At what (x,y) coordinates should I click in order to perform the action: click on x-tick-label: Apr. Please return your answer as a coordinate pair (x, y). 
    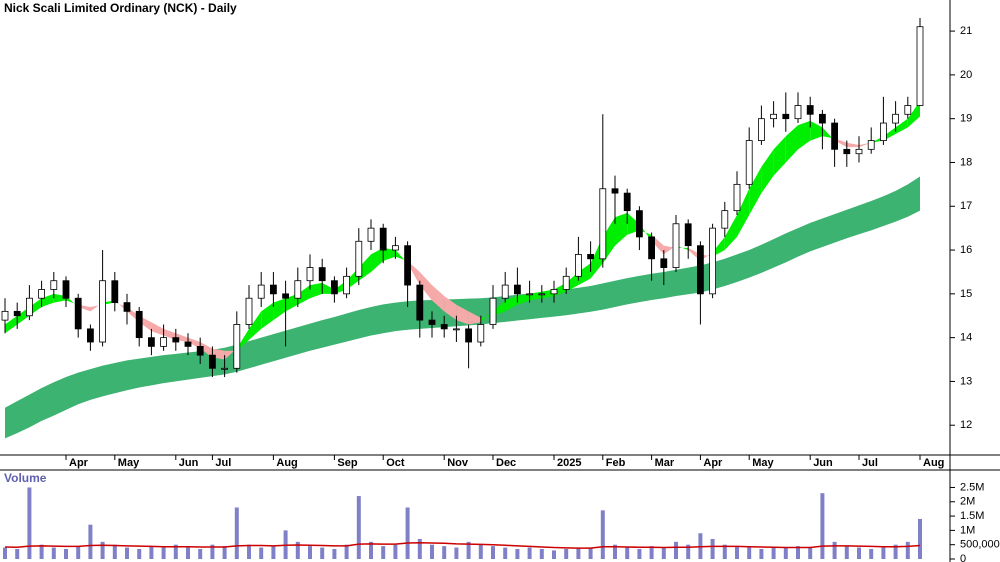
    Looking at the image, I should click on (79, 463).